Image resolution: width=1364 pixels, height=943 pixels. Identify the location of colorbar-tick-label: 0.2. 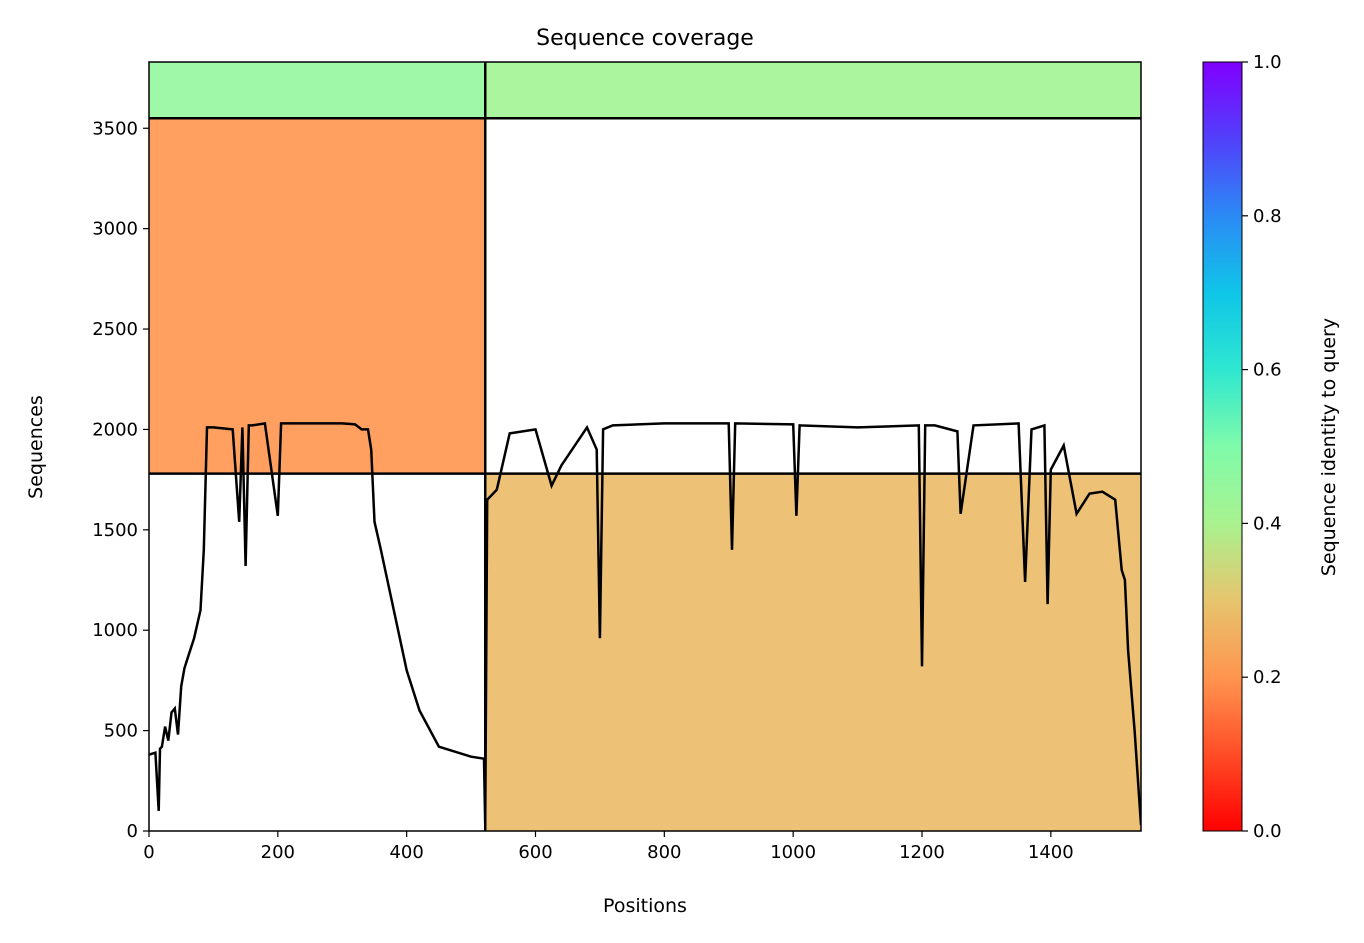
(1267, 677).